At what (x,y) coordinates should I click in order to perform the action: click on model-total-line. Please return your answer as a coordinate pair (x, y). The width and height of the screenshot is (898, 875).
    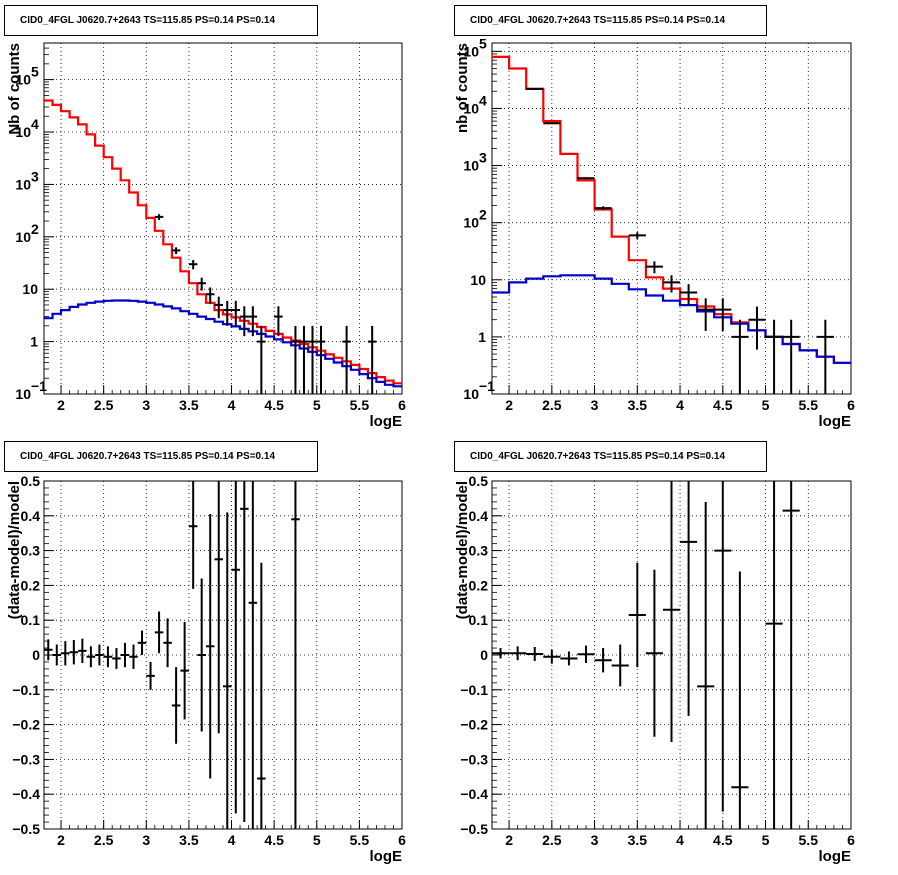
    Looking at the image, I should click on (223, 242).